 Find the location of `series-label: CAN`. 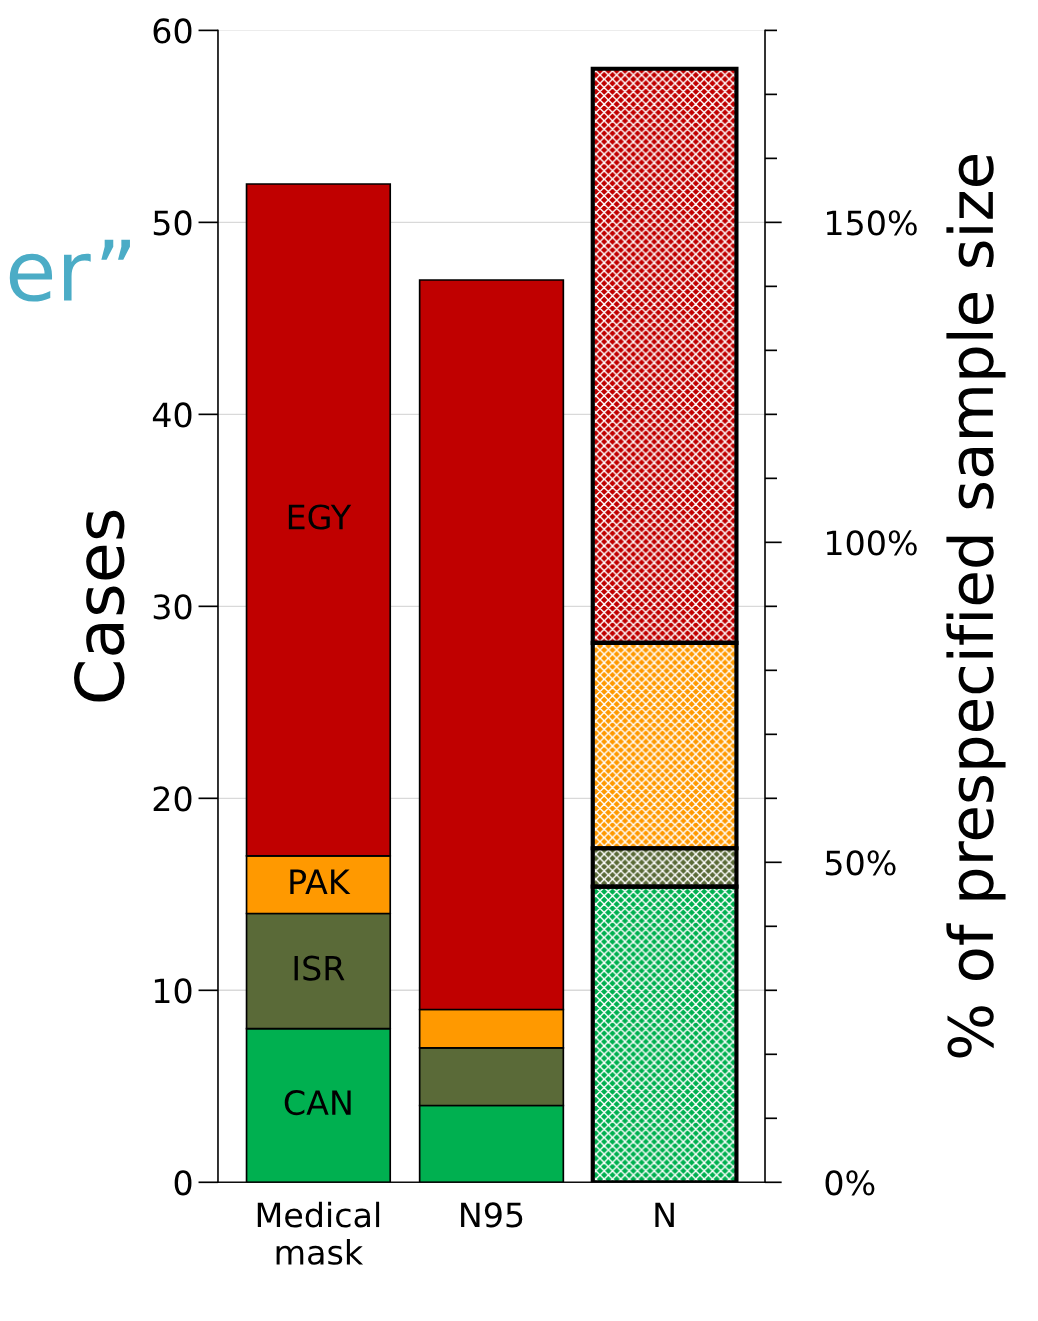

series-label: CAN is located at coordinates (317, 1102).